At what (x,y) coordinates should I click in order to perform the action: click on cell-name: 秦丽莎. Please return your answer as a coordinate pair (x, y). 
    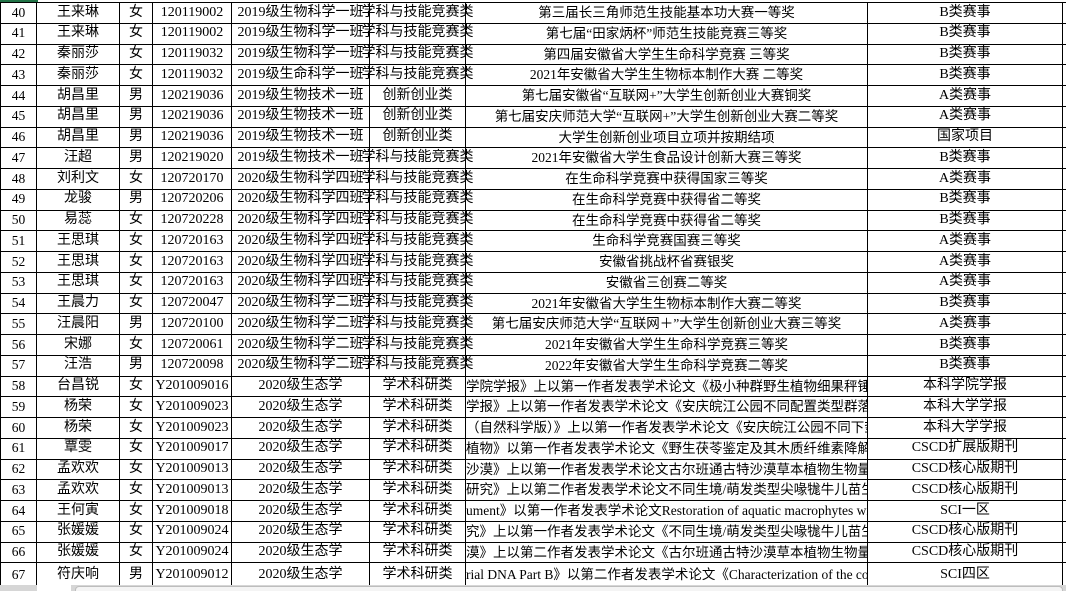
    Looking at the image, I should click on (78, 55).